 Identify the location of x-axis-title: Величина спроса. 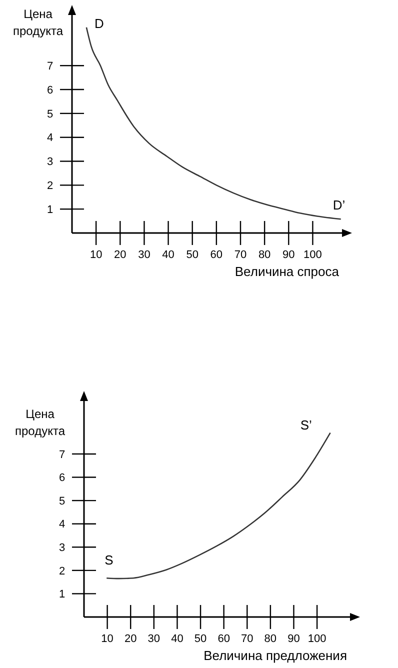
(287, 271).